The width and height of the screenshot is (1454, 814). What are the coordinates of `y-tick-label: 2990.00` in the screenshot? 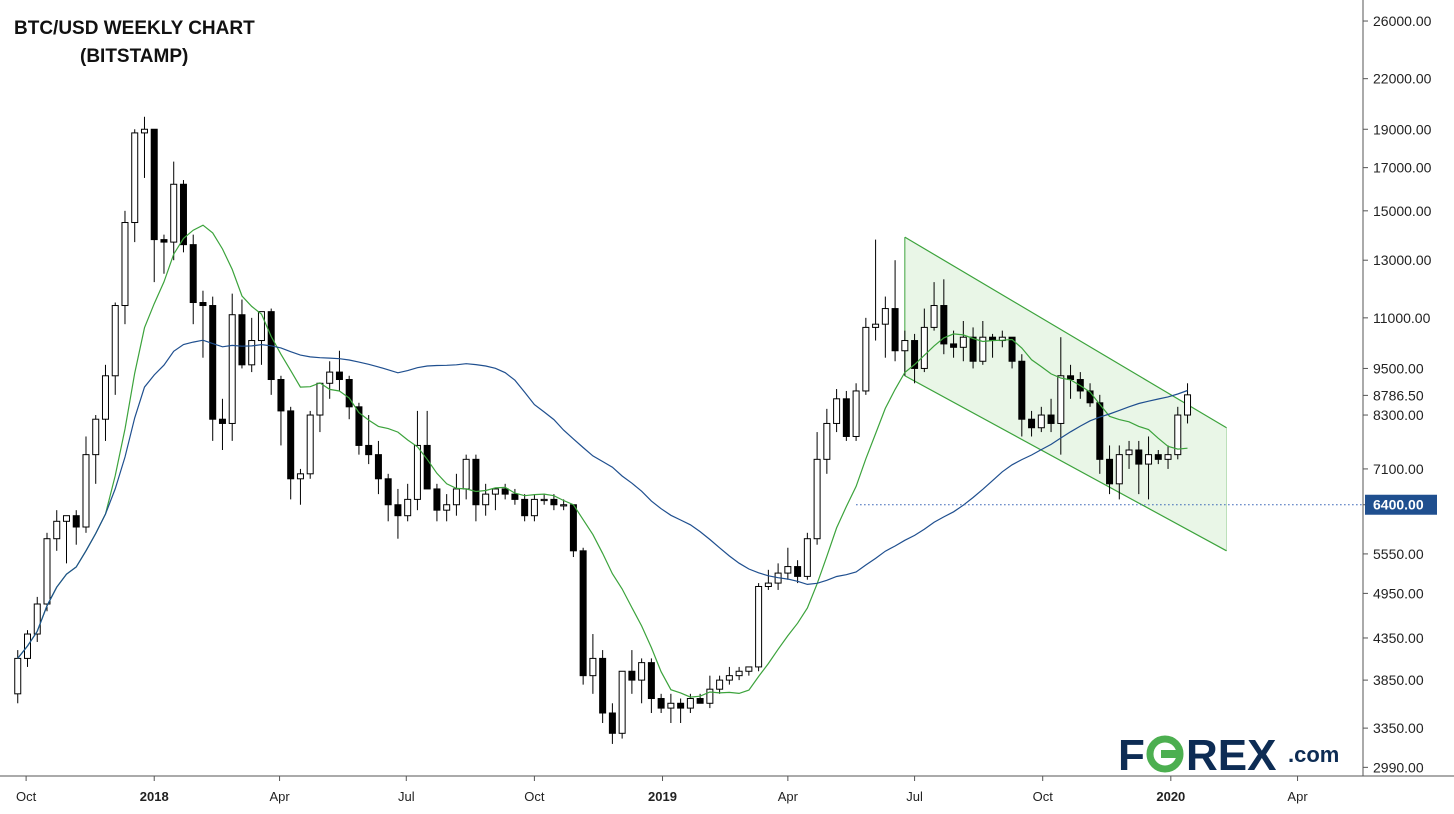 It's located at (1398, 767).